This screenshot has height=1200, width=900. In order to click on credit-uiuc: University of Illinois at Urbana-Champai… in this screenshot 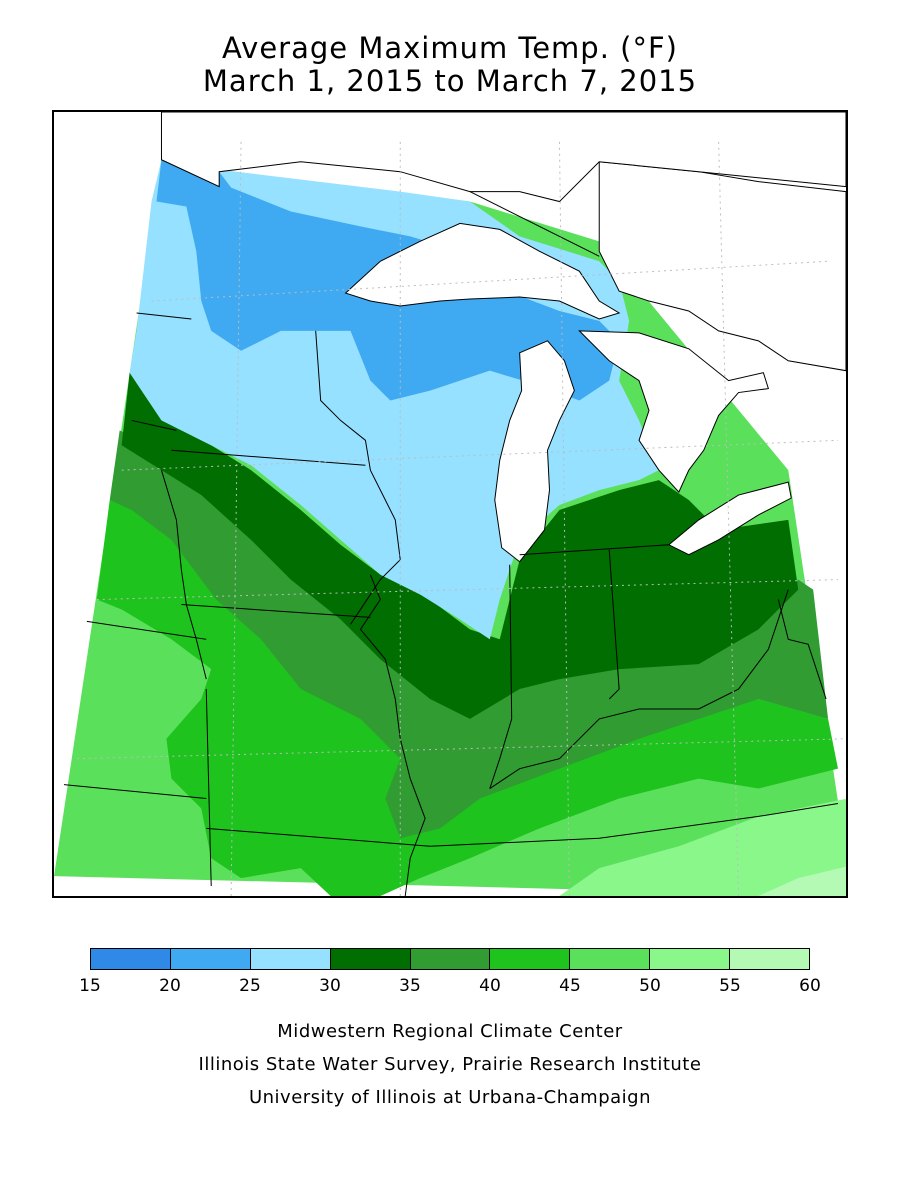, I will do `click(450, 1097)`.